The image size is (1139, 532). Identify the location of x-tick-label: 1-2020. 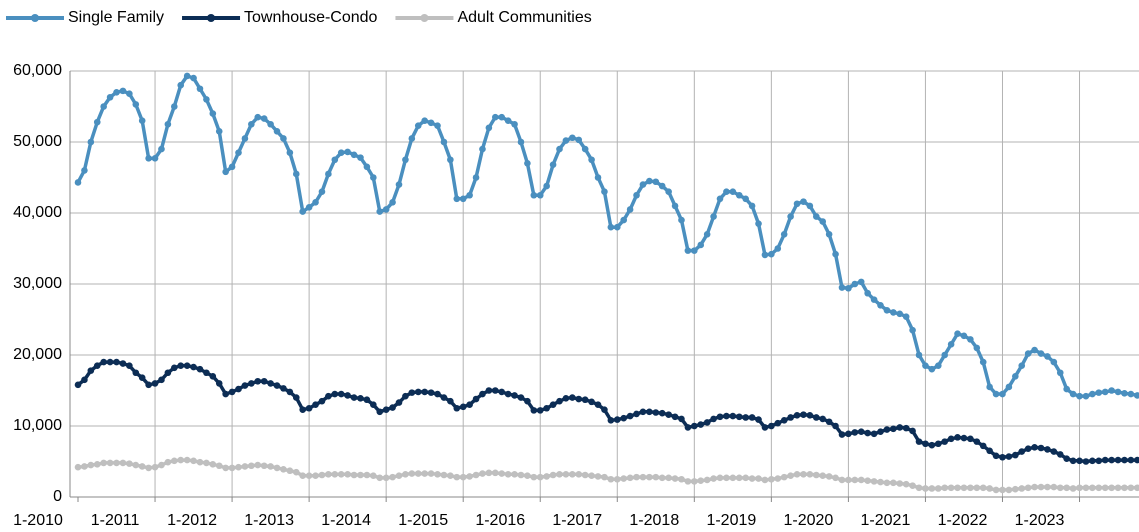
(808, 520).